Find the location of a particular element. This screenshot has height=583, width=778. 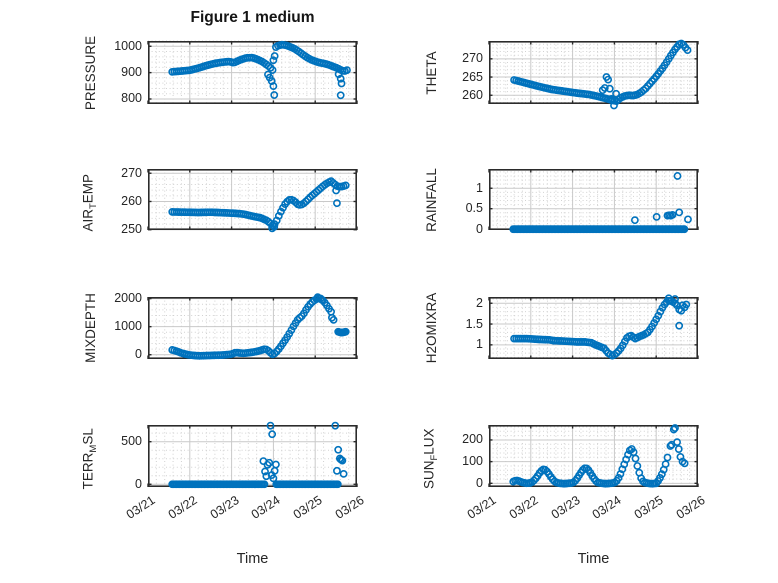

y-tick-label: 1.5 is located at coordinates (474, 323).